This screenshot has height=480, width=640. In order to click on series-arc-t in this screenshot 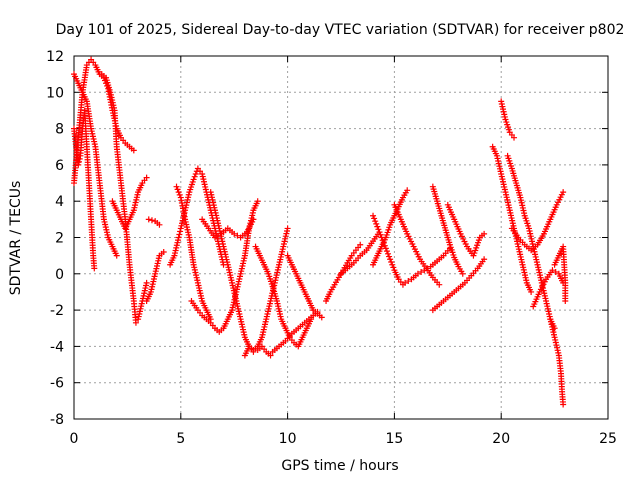, I will do `click(388, 250)`.